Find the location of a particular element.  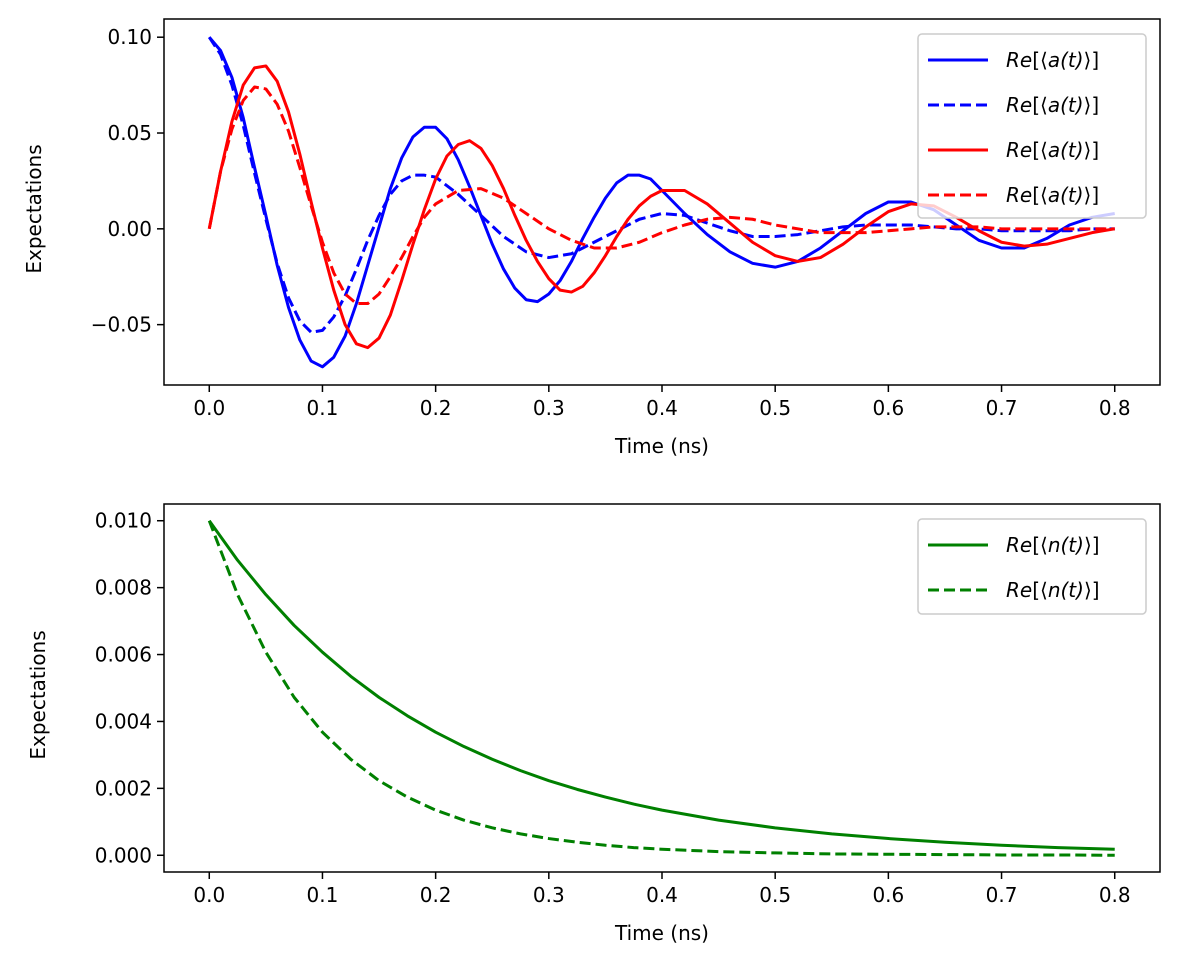

y-tick-label: 0.000 is located at coordinates (123, 855).